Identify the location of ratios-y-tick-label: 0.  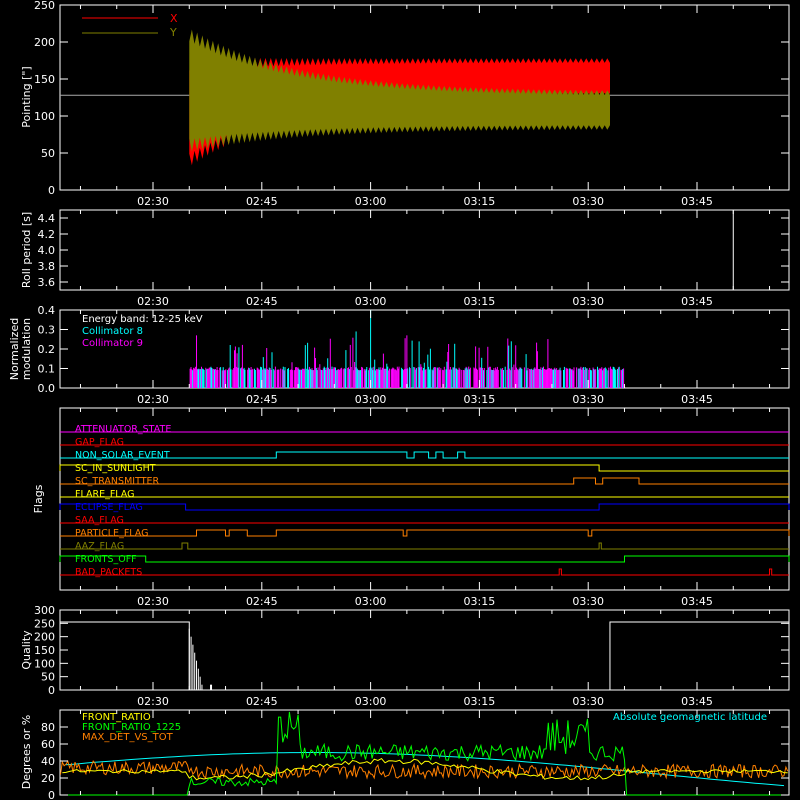
(51, 794).